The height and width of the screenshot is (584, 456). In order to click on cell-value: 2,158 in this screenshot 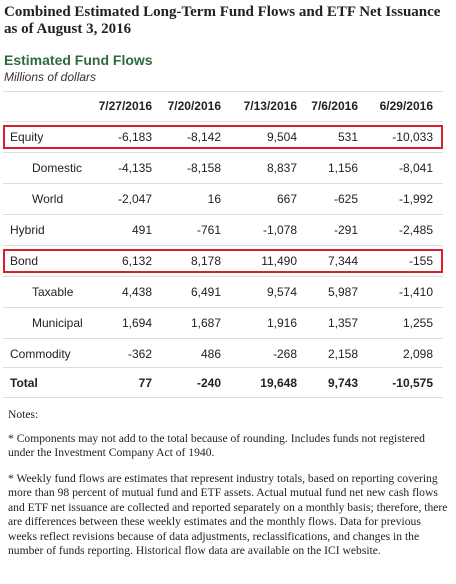, I will do `click(342, 354)`.